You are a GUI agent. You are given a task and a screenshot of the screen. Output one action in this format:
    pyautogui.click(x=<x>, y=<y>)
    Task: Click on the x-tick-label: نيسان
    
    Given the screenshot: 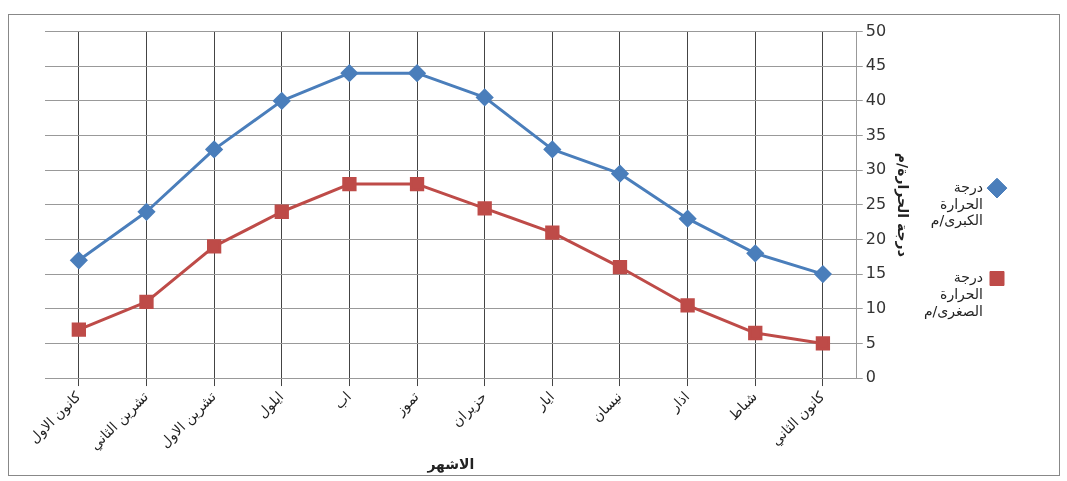 What is the action you would take?
    pyautogui.click(x=606, y=406)
    